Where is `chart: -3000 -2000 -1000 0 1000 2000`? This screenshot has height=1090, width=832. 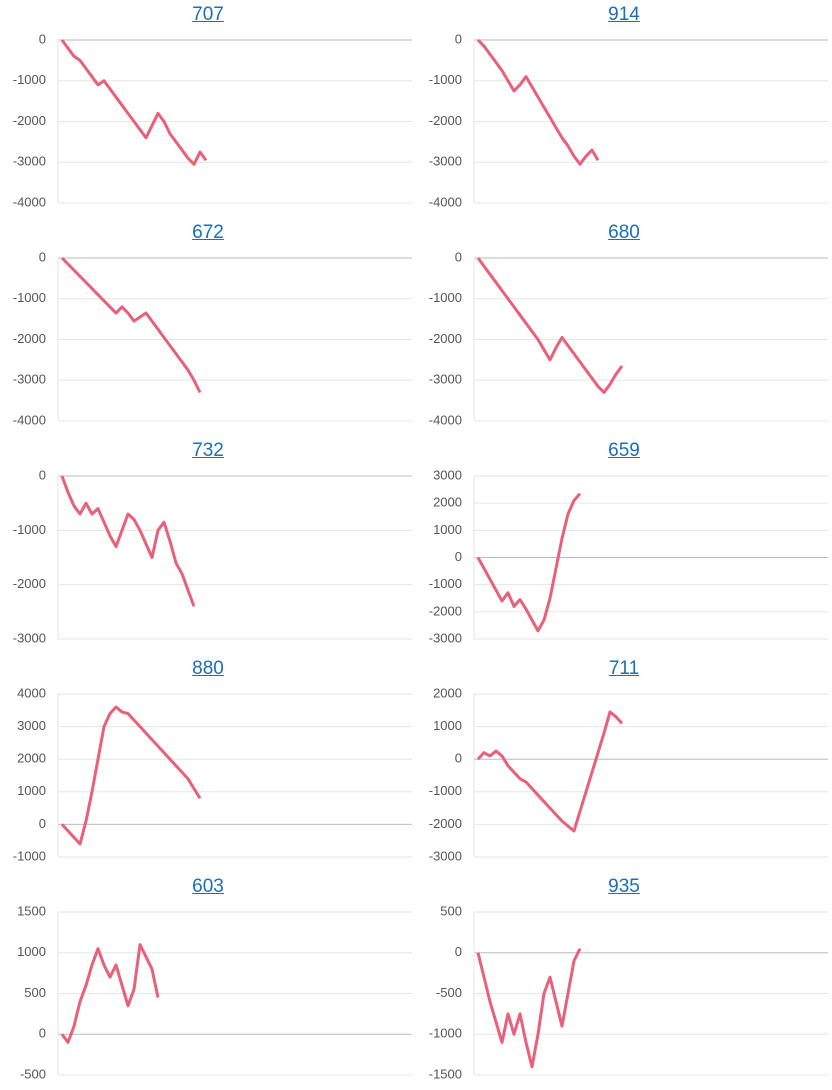 chart: -3000 -2000 -1000 0 1000 2000 is located at coordinates (628, 774).